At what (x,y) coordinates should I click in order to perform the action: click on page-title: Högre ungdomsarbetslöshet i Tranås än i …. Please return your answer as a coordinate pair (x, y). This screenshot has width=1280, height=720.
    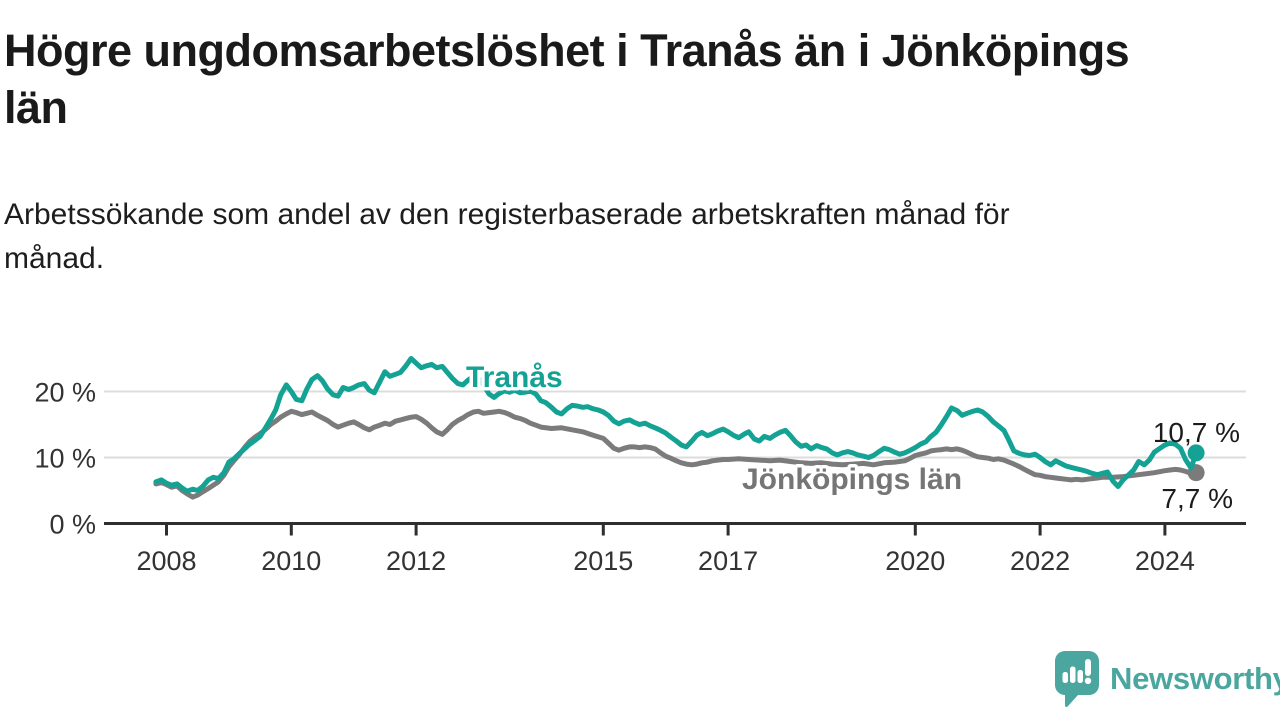
    Looking at the image, I should click on (567, 79).